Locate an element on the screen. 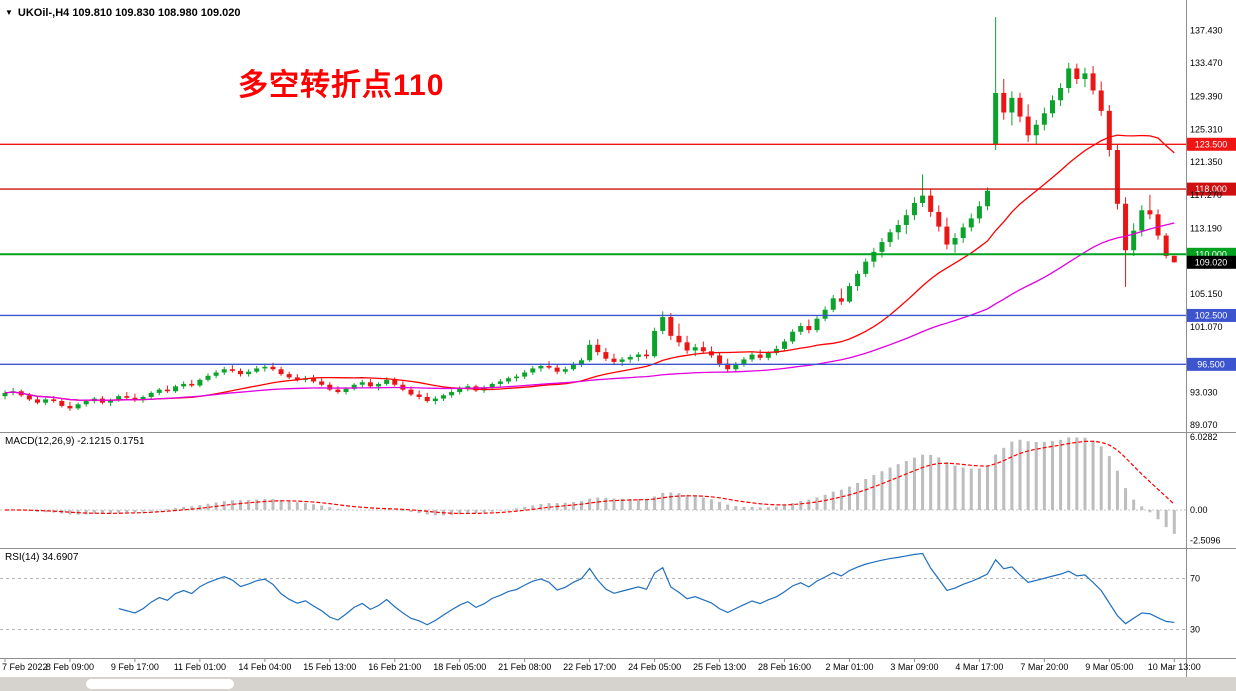 The height and width of the screenshot is (691, 1236). rsi-line is located at coordinates (646, 589).